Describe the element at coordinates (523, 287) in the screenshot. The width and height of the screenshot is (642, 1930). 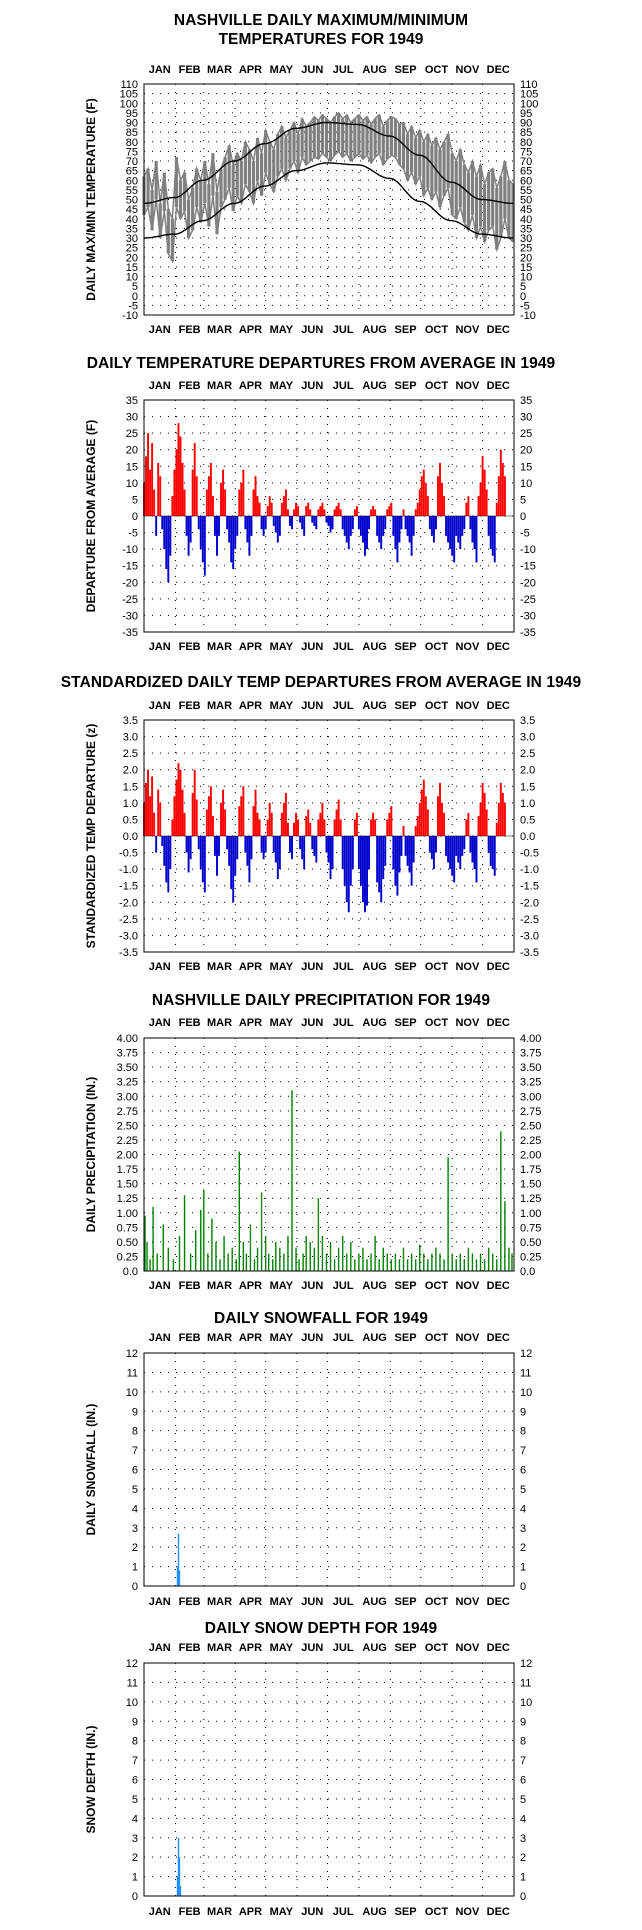
I see `y-tick-label-right: 5` at that location.